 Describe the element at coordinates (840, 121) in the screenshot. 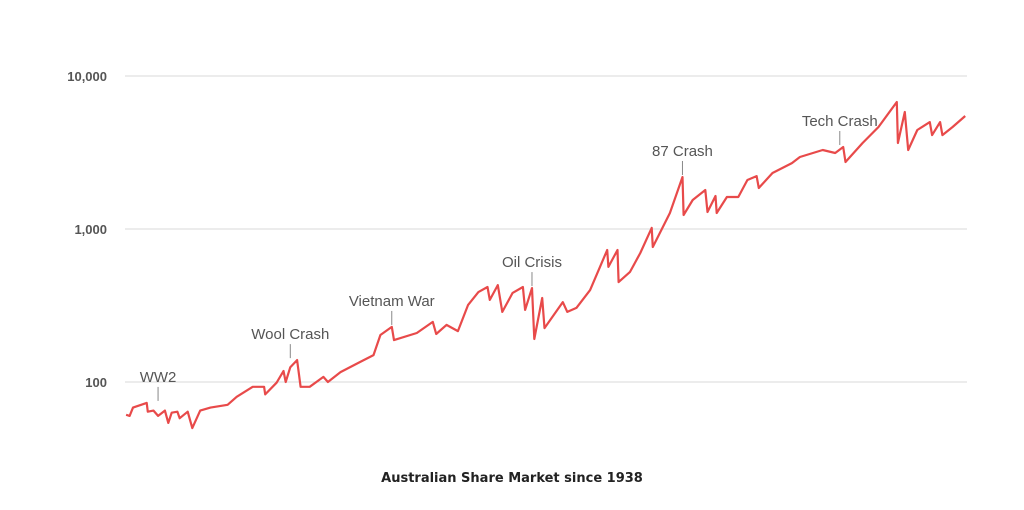

I see `annotation-label: Tech Crash` at that location.